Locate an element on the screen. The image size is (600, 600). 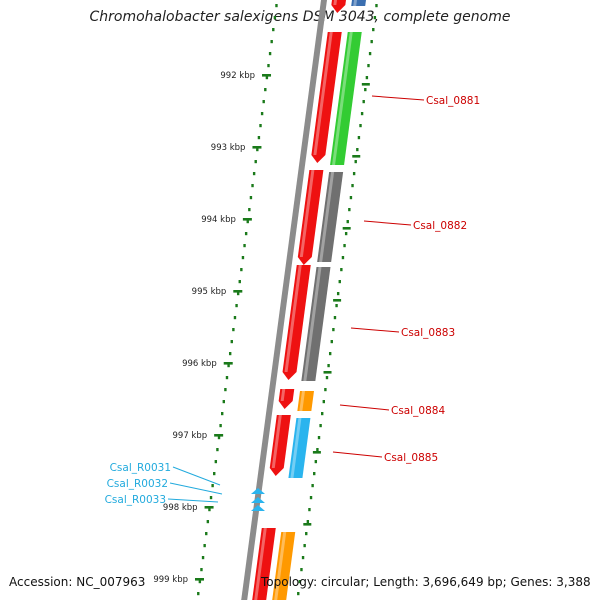
rna-label: Csal_R0031 is located at coordinates (140, 468).